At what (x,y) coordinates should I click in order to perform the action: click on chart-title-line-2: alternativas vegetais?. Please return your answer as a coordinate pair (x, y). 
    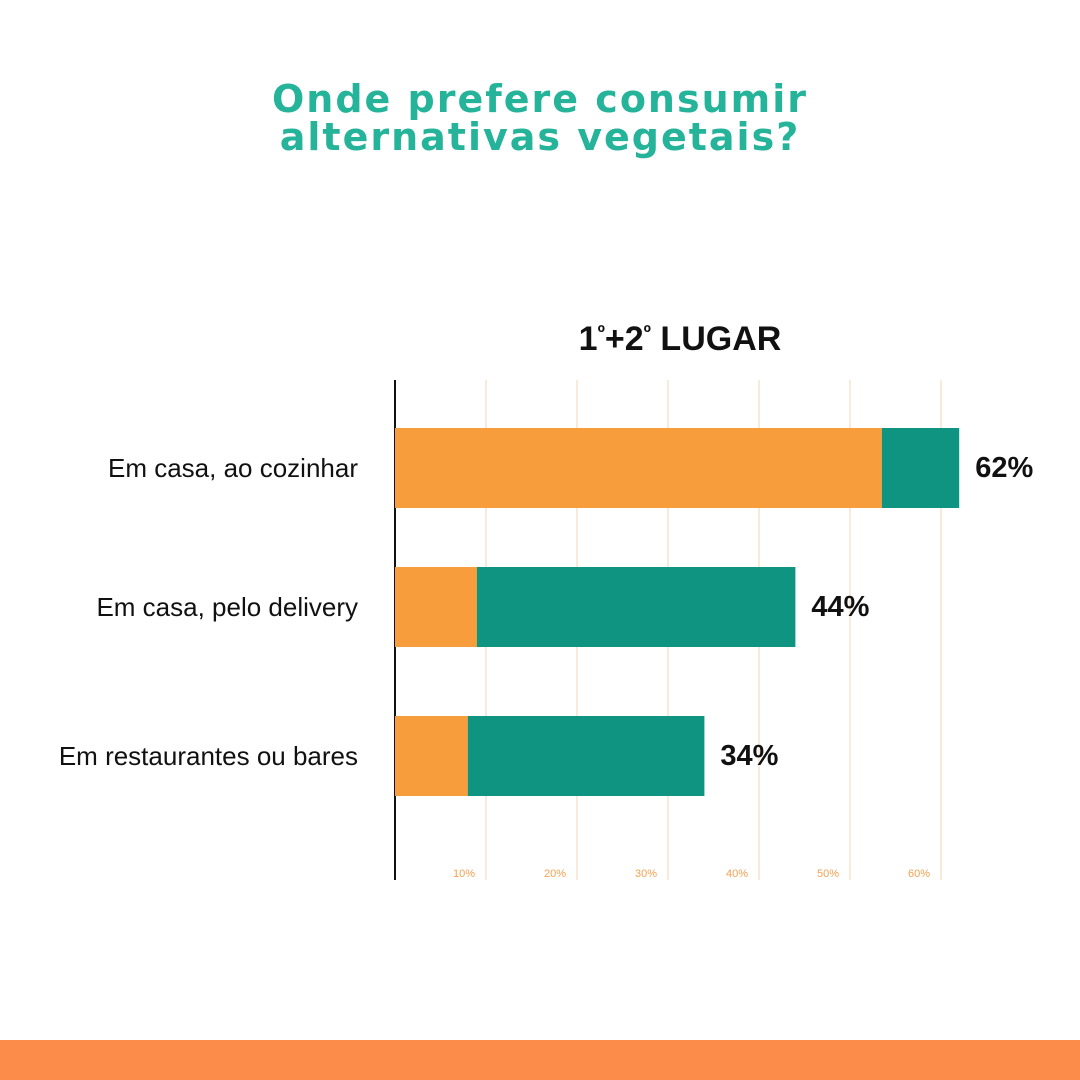
    Looking at the image, I should click on (540, 137).